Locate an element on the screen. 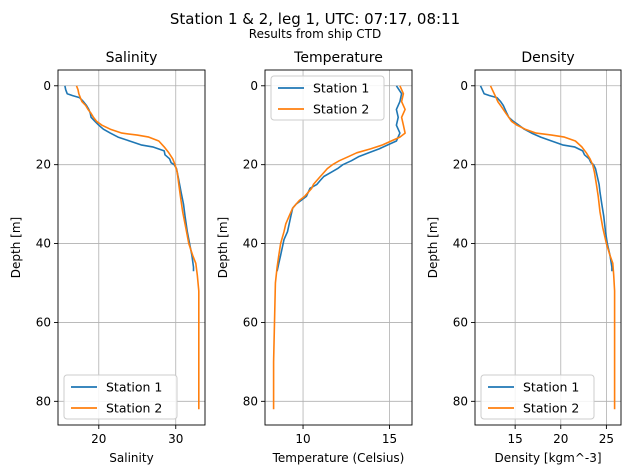 The image size is (630, 475). panel-title: Density is located at coordinates (547, 58).